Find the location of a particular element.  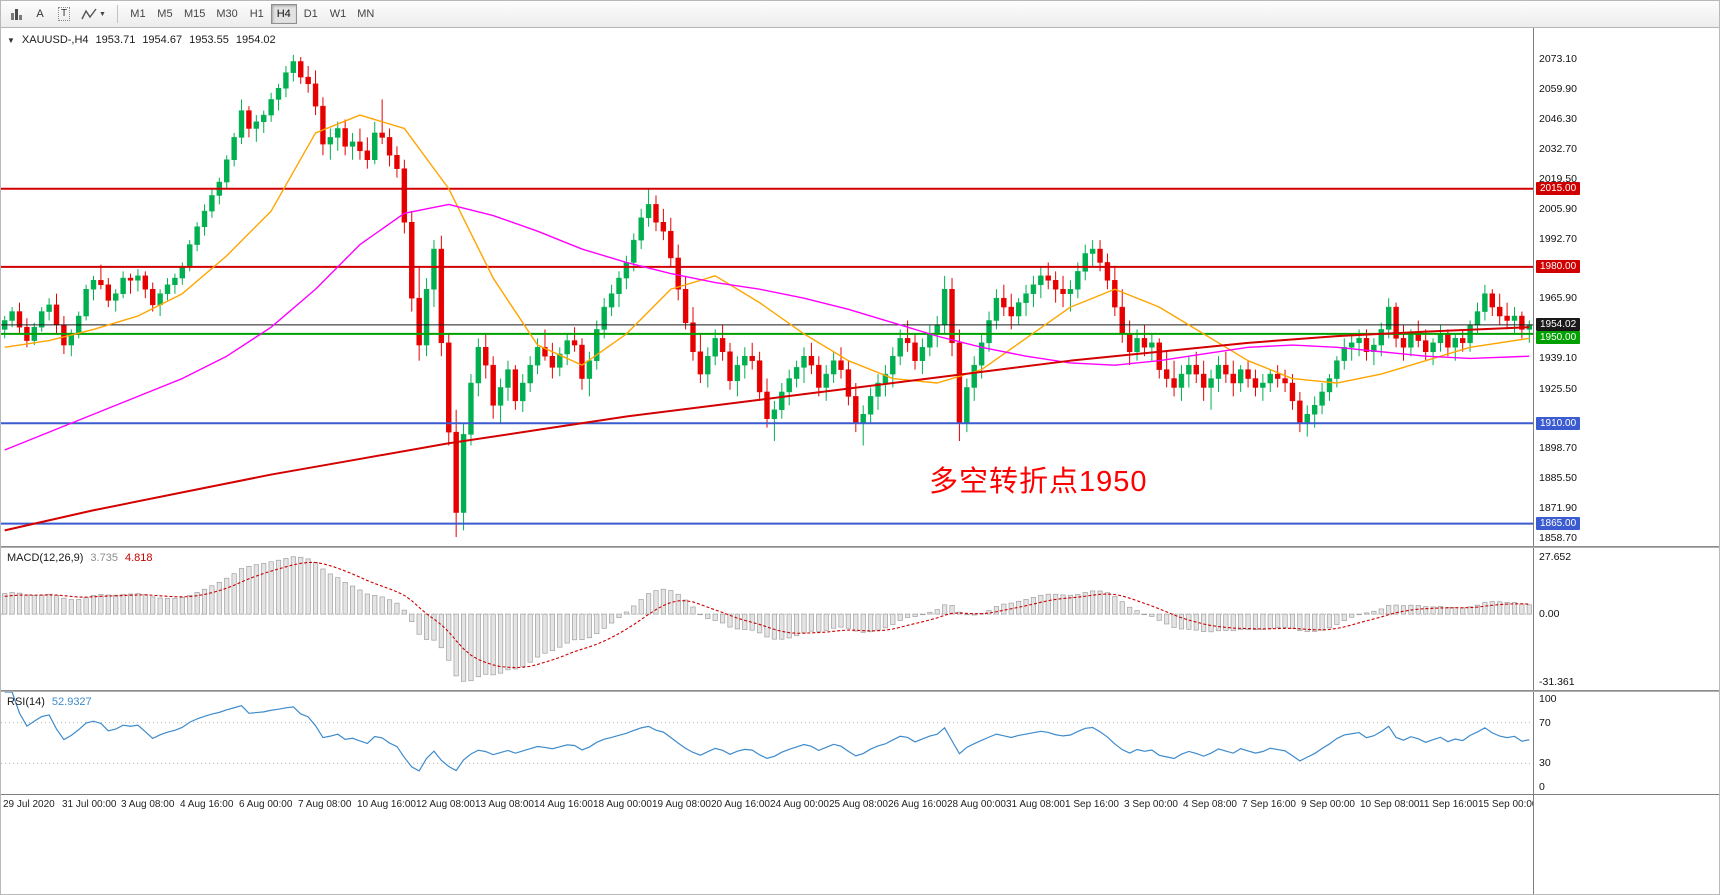

rsi-pane: RSI(14) 52.9327 is located at coordinates (767, 743).